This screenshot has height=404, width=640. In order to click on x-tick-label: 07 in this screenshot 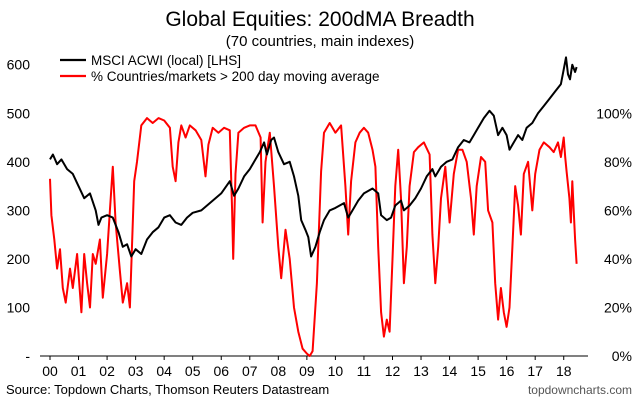, I will do `click(250, 371)`.